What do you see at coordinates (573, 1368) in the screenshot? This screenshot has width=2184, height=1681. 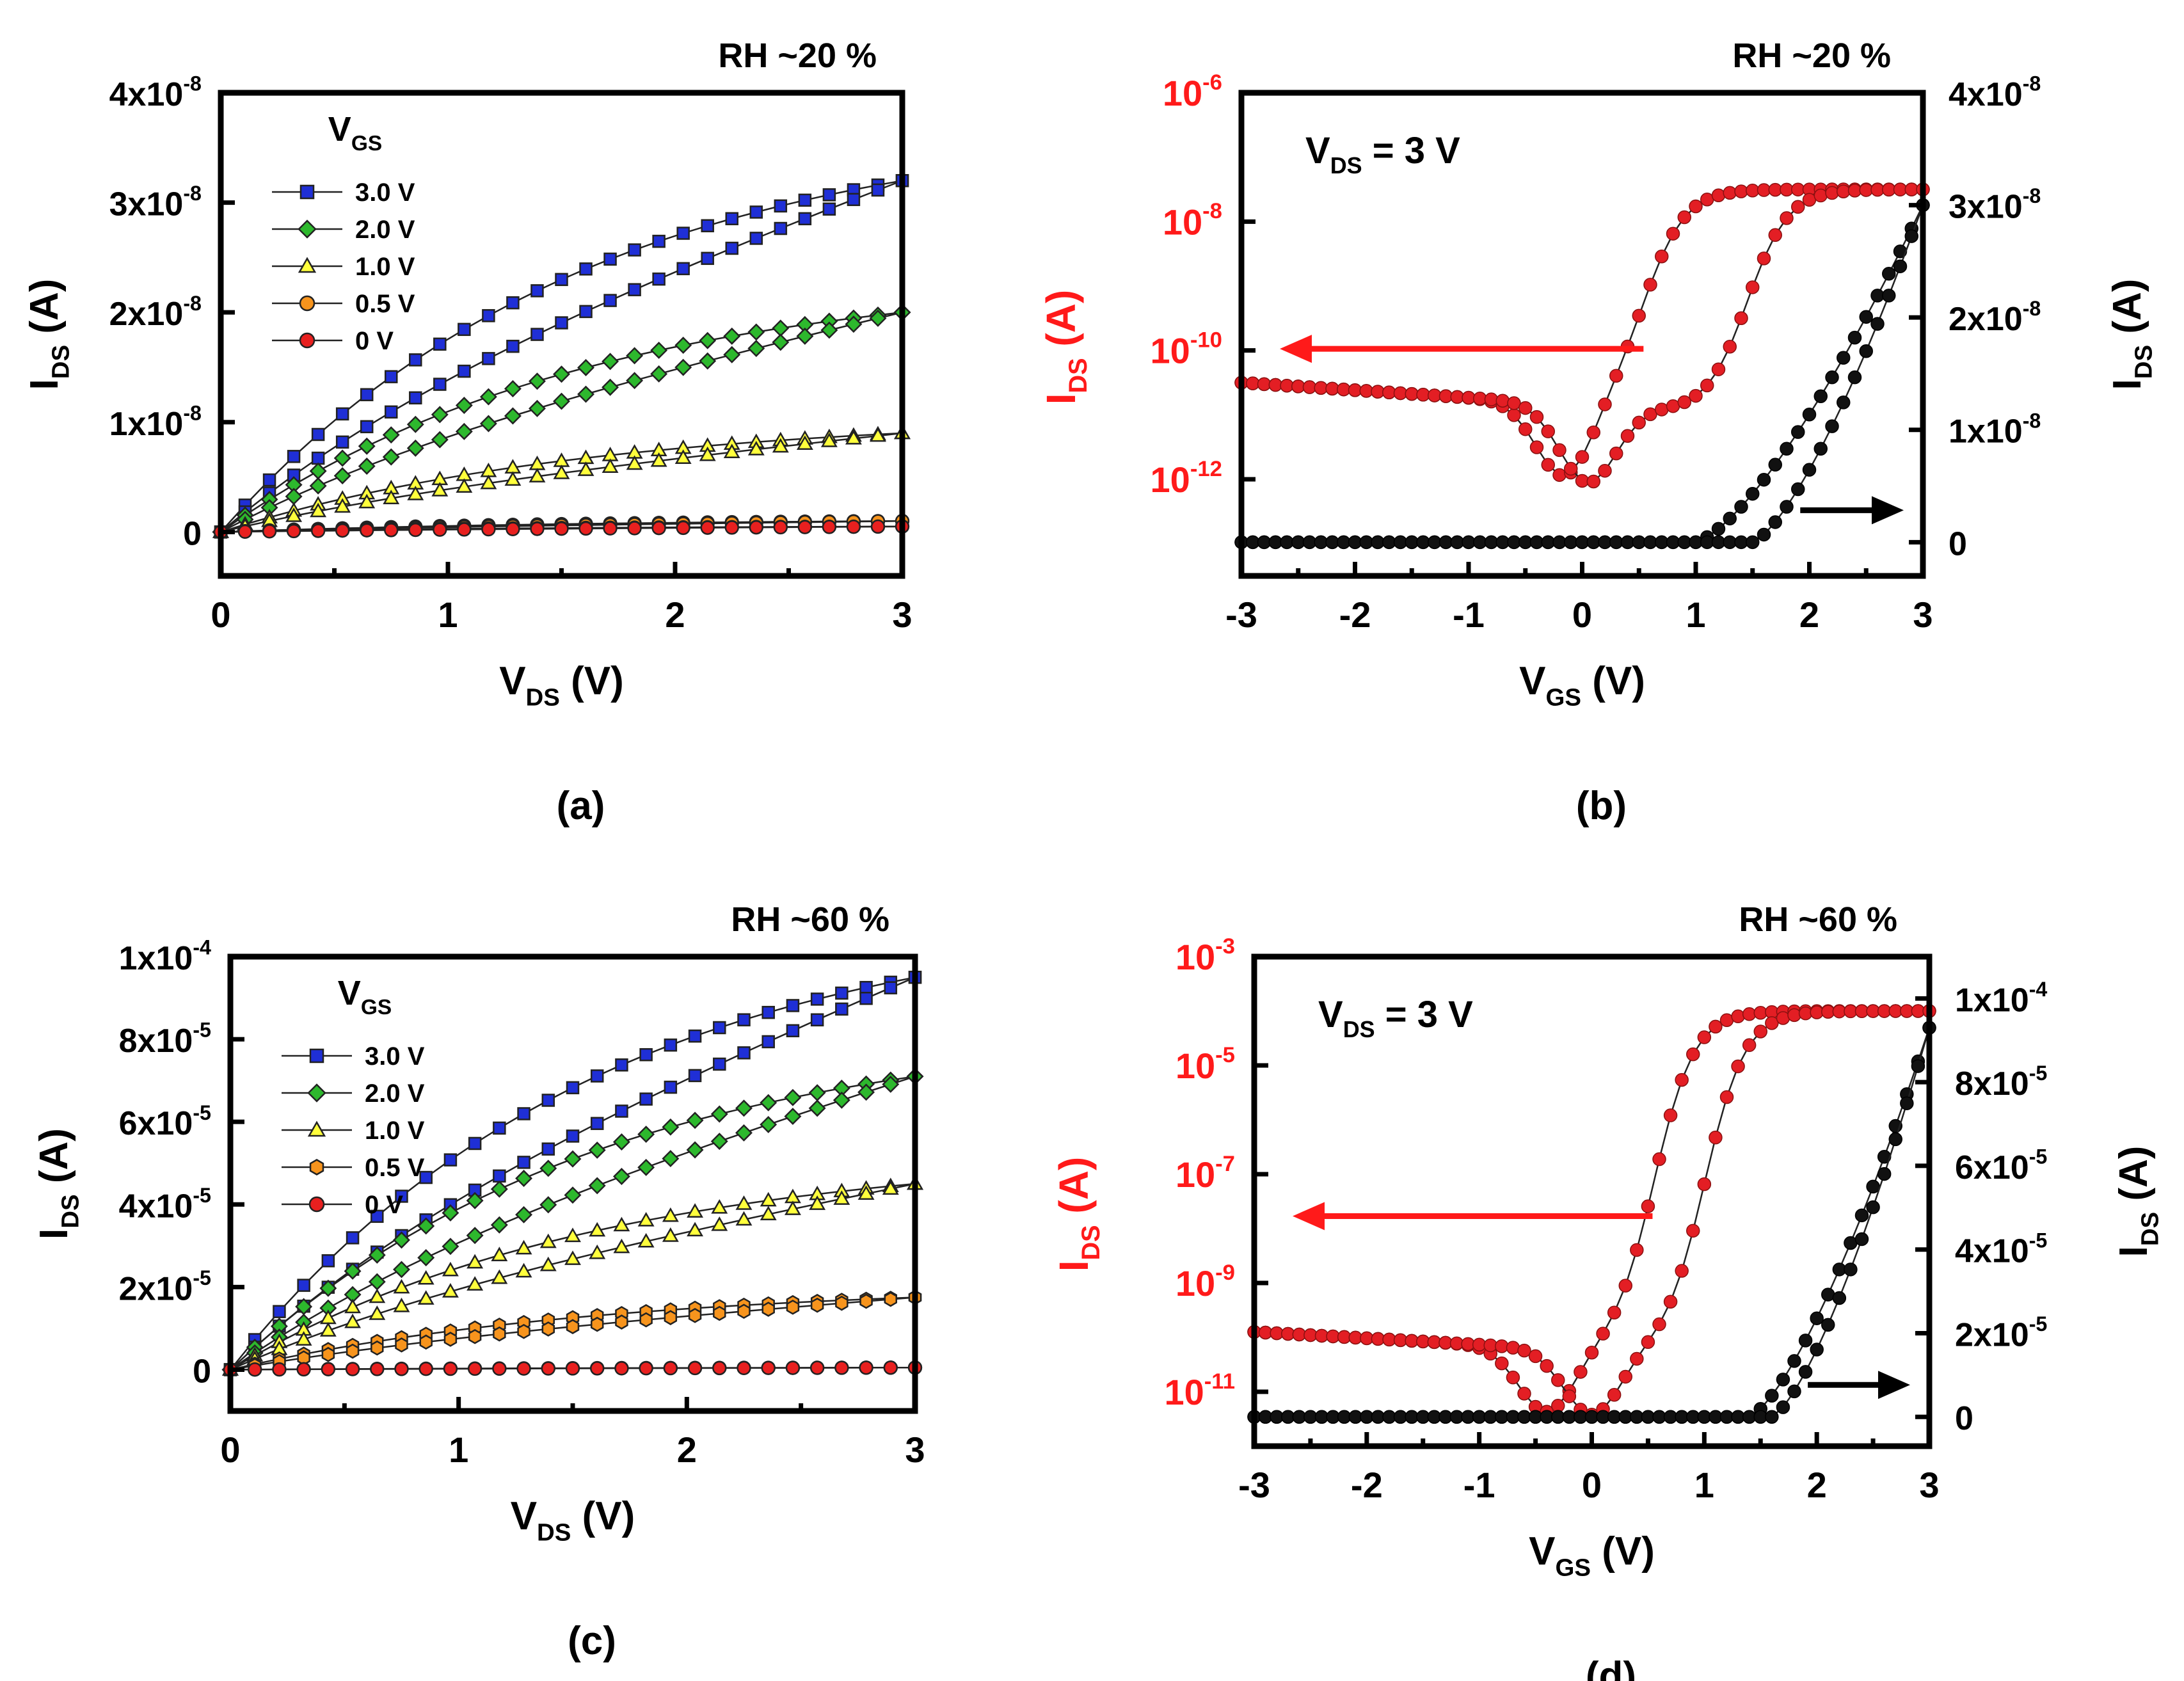 I see `series-0V` at bounding box center [573, 1368].